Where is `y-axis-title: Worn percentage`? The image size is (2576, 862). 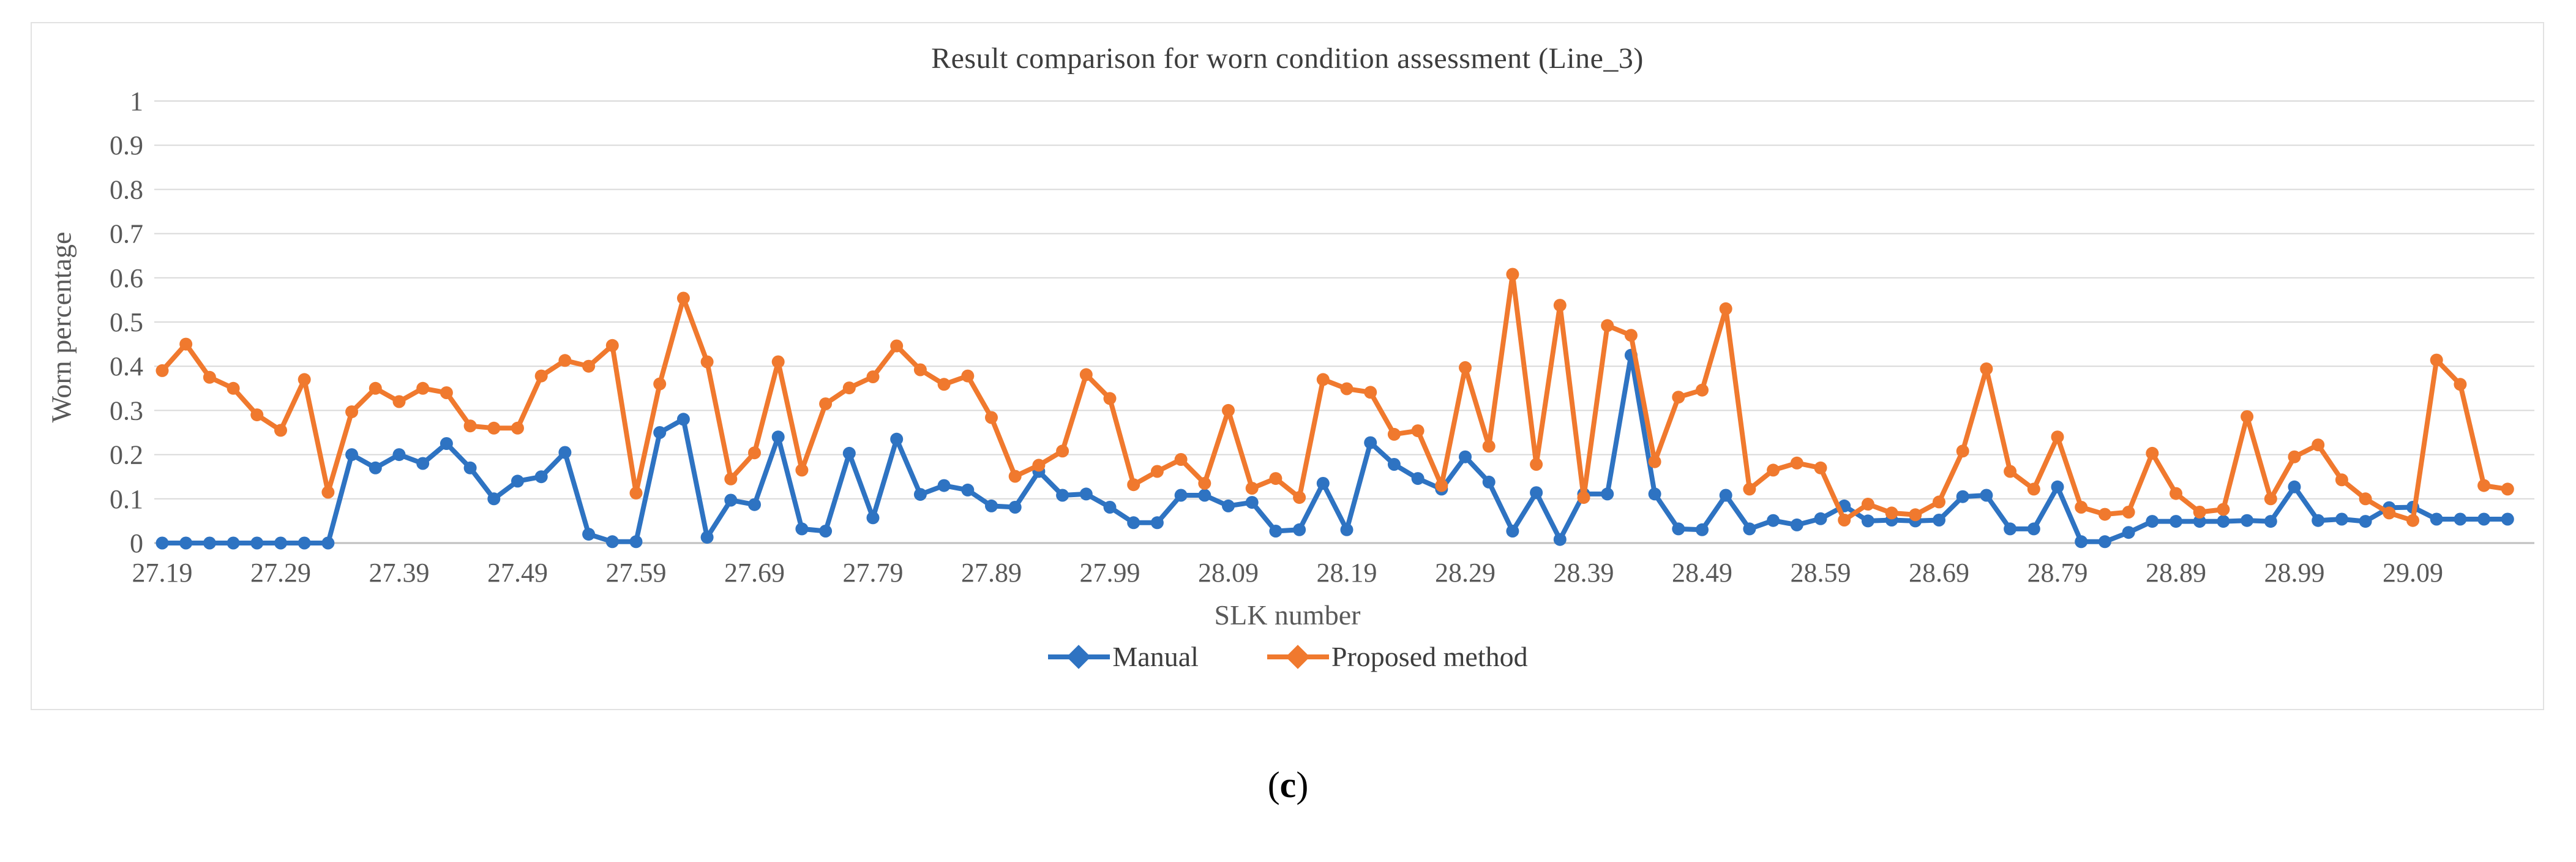 y-axis-title: Worn percentage is located at coordinates (61, 327).